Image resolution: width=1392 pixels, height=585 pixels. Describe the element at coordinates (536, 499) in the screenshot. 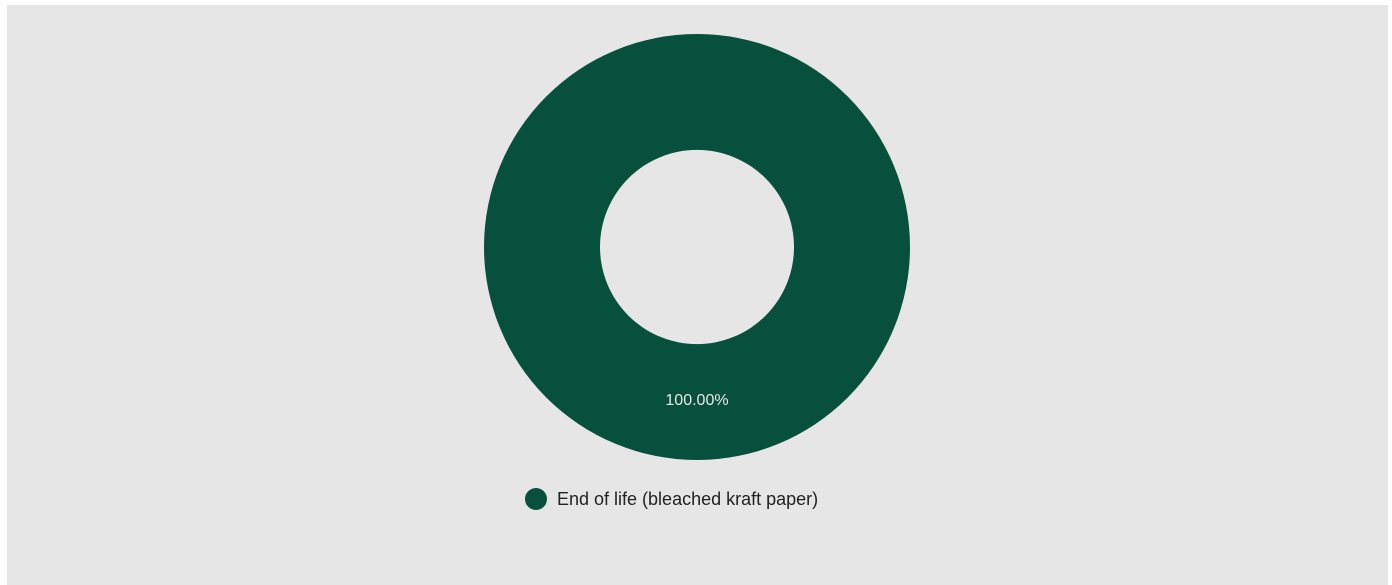

I see `legend-swatch` at that location.